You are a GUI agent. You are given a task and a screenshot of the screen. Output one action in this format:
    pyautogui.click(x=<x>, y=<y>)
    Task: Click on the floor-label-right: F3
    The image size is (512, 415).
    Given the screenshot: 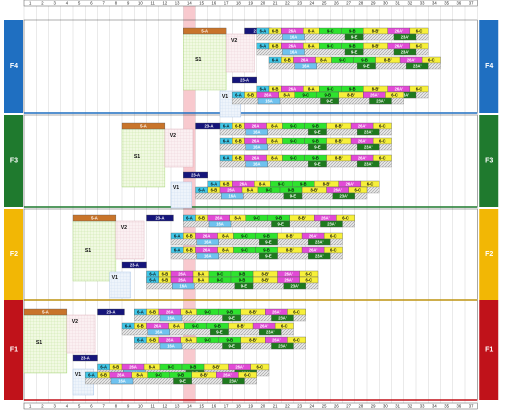 What is the action you would take?
    pyautogui.click(x=489, y=161)
    